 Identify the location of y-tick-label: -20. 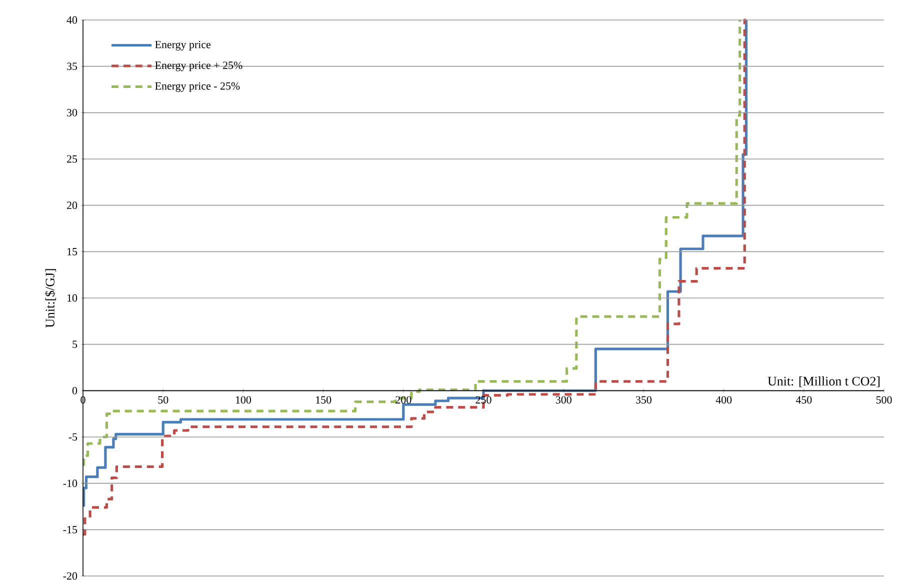
(70, 576).